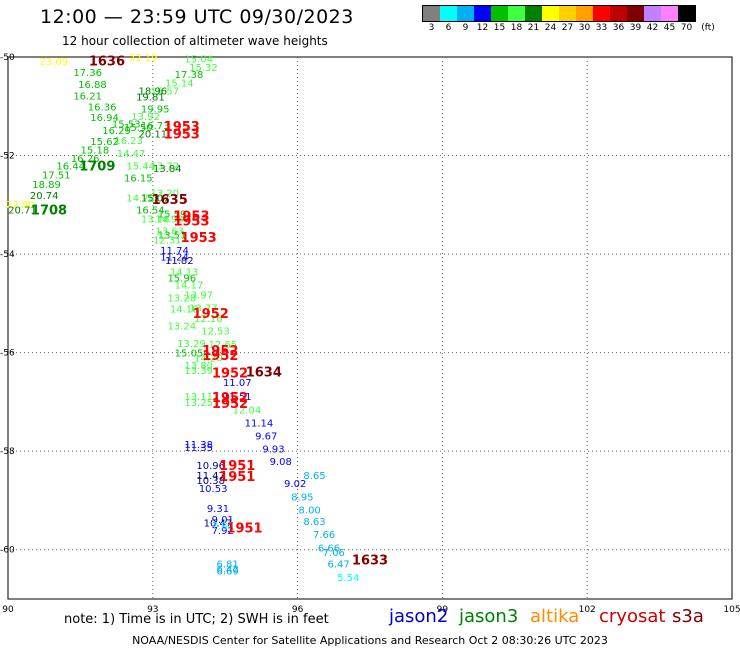 This screenshot has width=740, height=650. What do you see at coordinates (155, 220) in the screenshot?
I see `wave-height-label: 13.18` at bounding box center [155, 220].